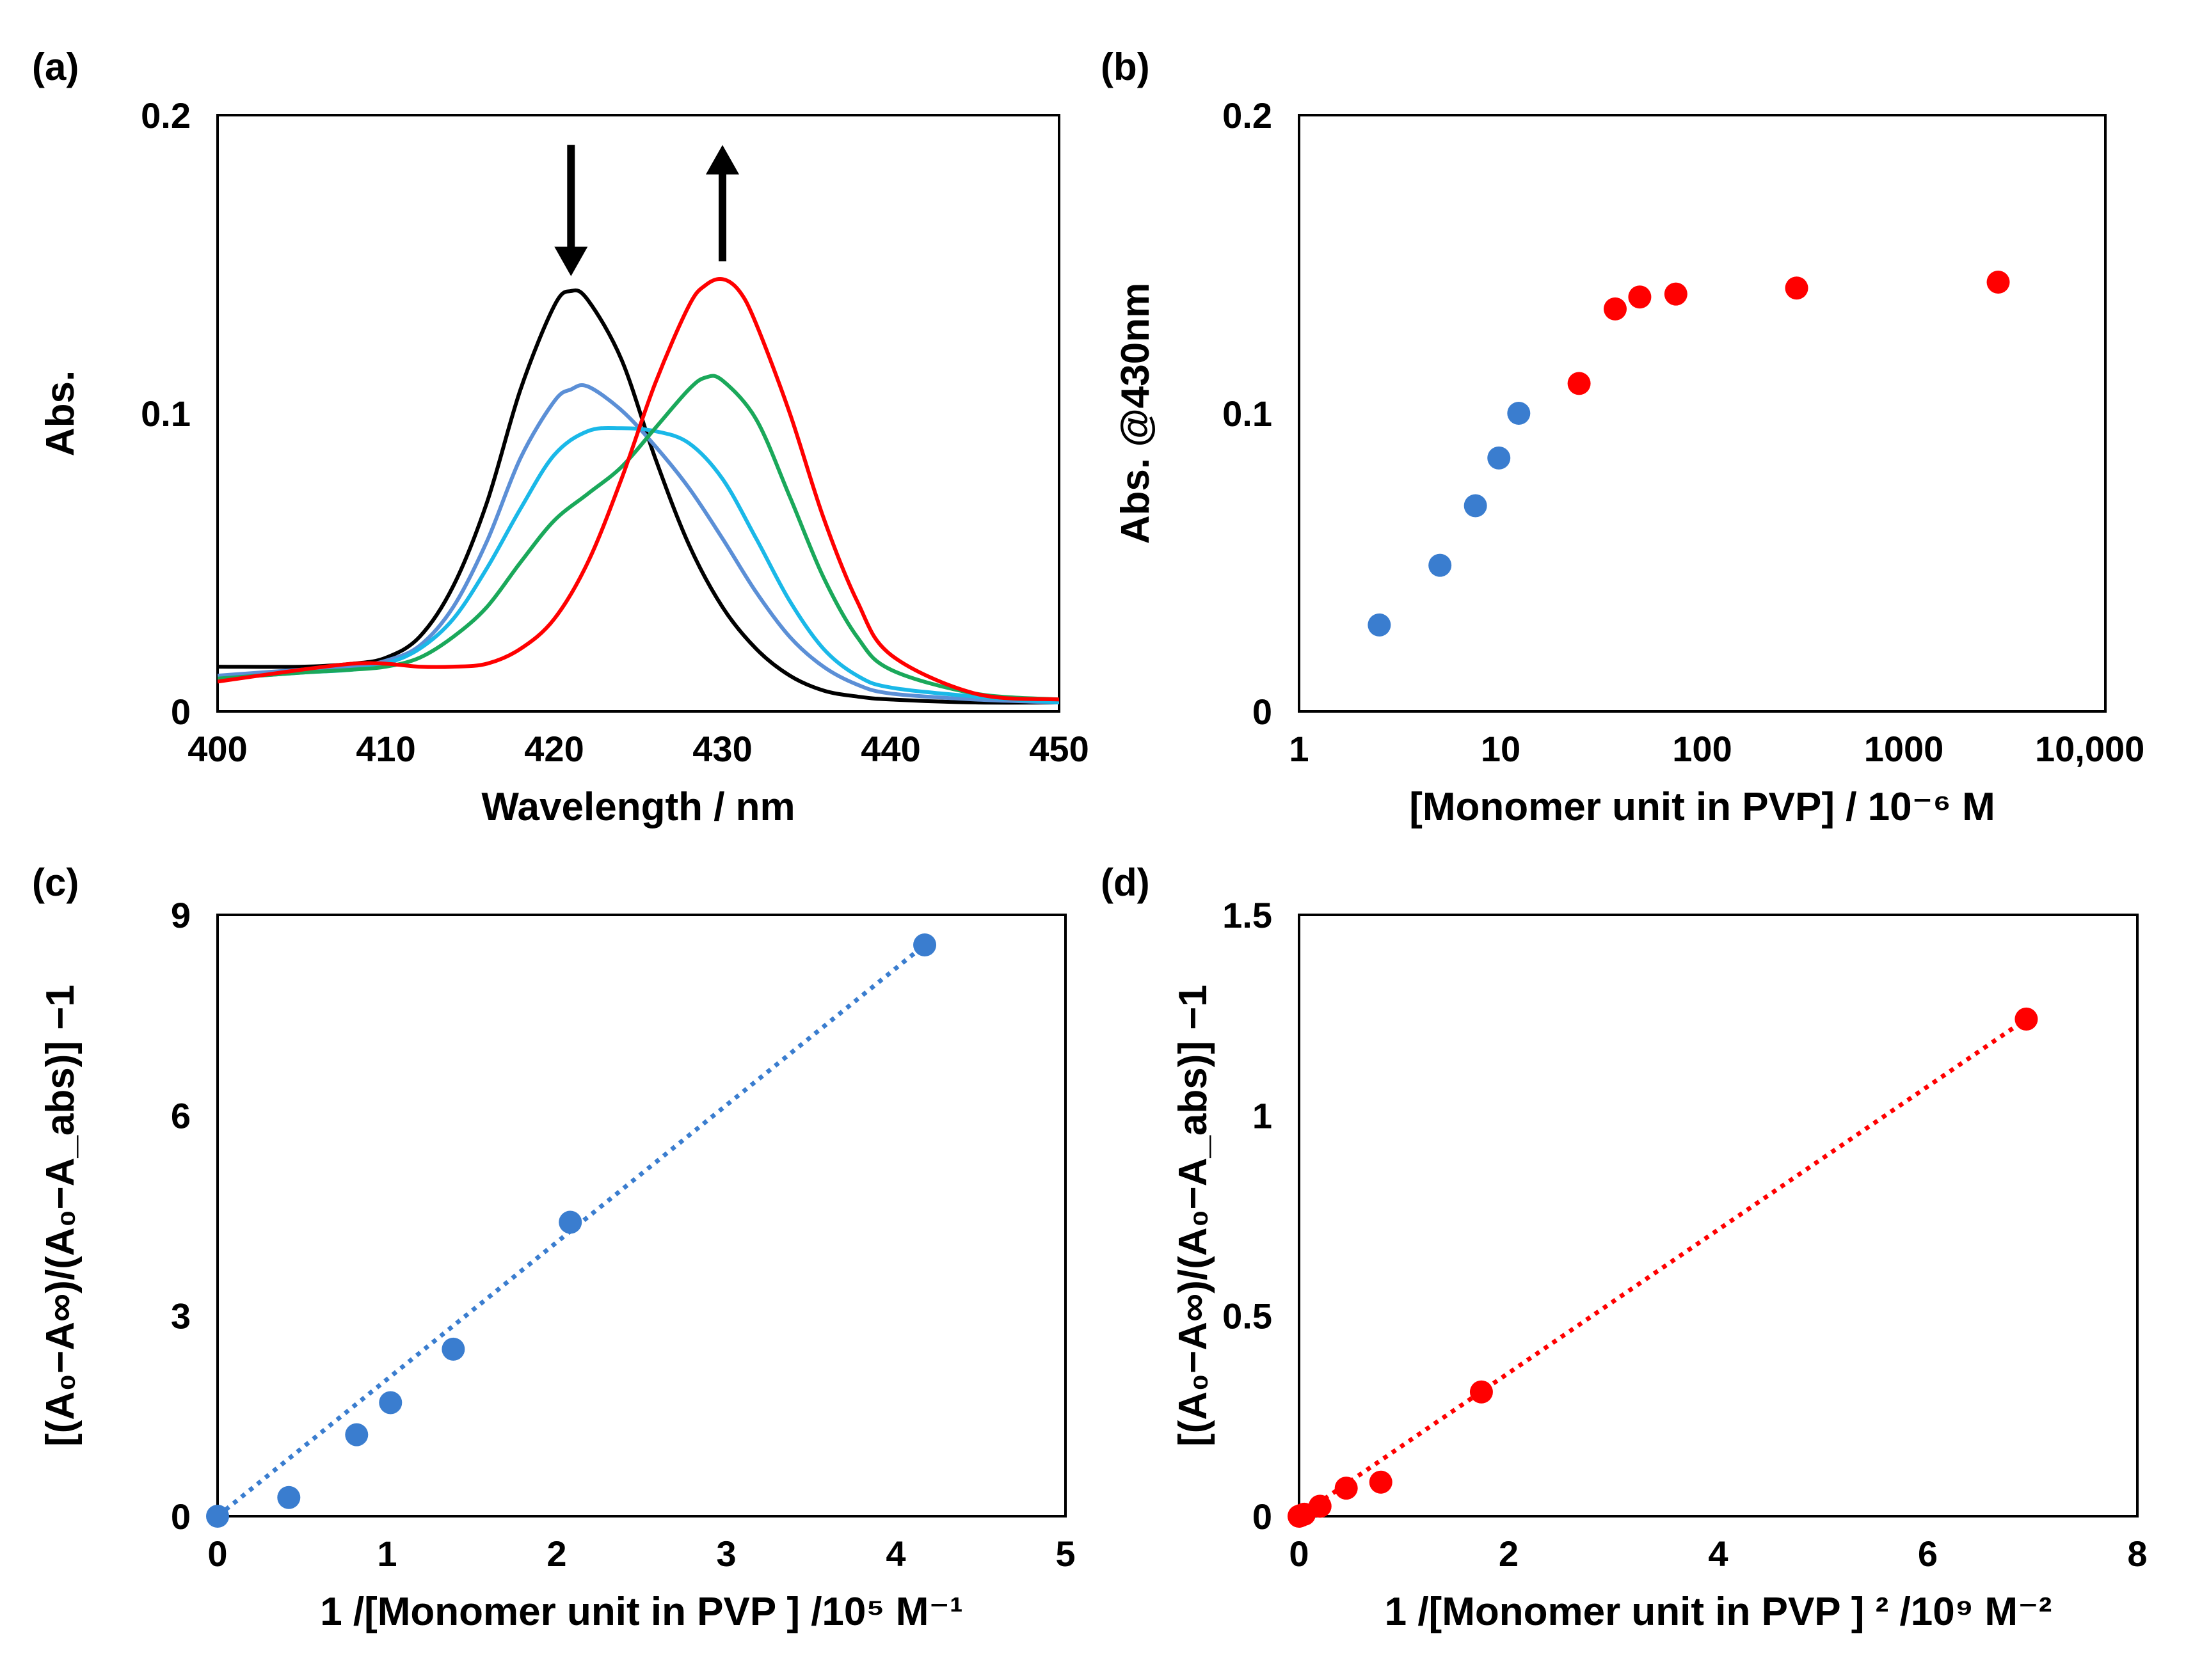 This screenshot has height=1680, width=2202. Describe the element at coordinates (1904, 749) in the screenshot. I see `x-tick-label: 1000` at that location.